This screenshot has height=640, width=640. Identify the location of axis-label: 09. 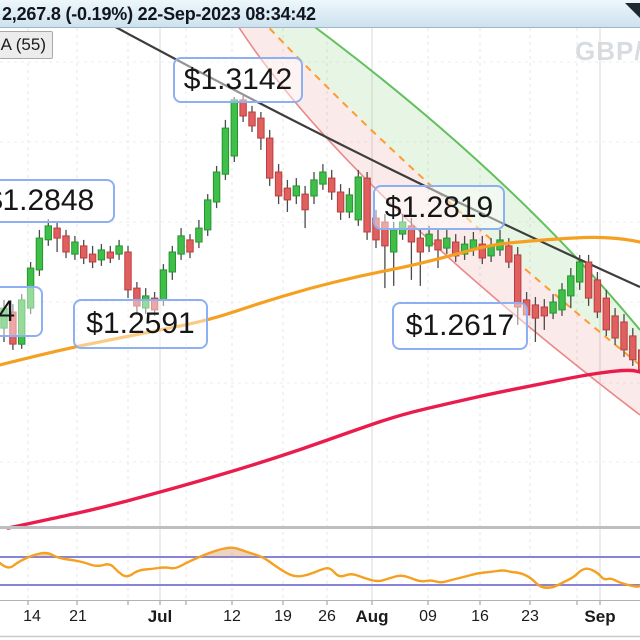
(428, 616).